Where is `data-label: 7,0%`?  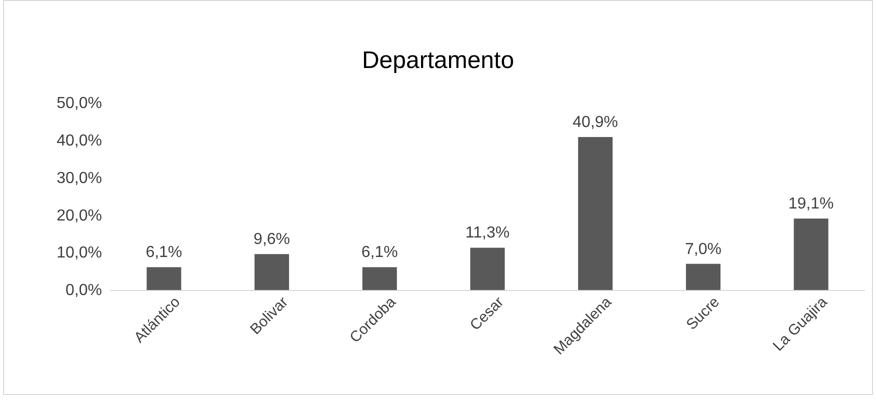 data-label: 7,0% is located at coordinates (703, 249).